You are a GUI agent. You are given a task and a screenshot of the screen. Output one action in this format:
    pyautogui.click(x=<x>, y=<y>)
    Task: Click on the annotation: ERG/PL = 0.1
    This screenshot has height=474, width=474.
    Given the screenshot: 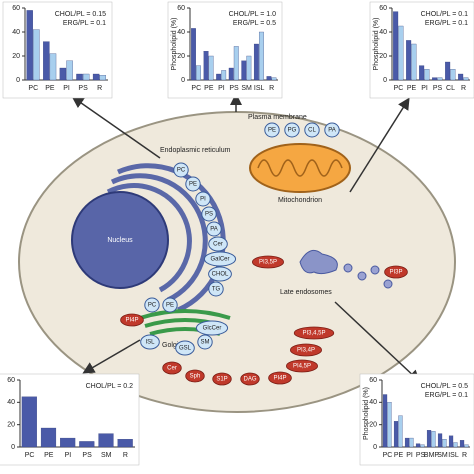 What is the action you would take?
    pyautogui.click(x=84, y=23)
    